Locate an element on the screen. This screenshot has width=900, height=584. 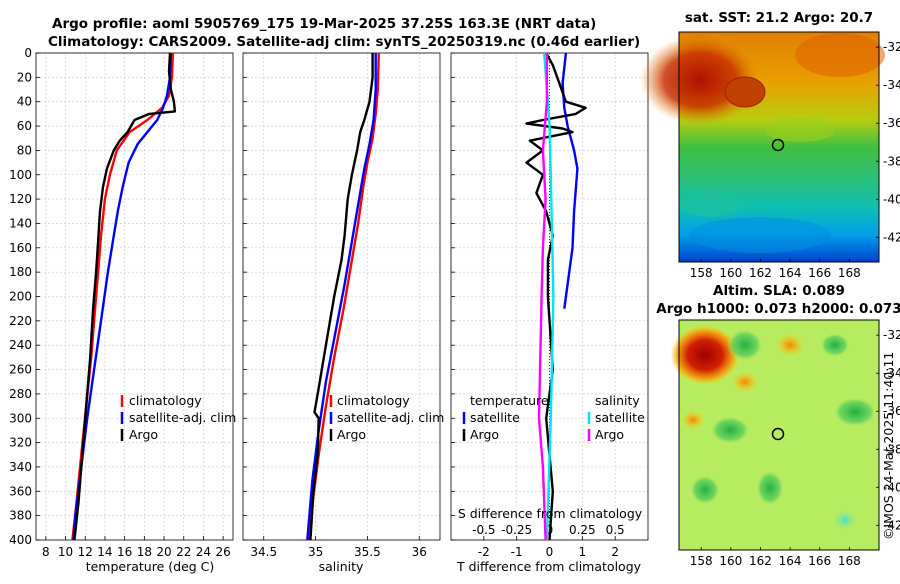
legend-t-satellite-label: satellite is located at coordinates (495, 417).